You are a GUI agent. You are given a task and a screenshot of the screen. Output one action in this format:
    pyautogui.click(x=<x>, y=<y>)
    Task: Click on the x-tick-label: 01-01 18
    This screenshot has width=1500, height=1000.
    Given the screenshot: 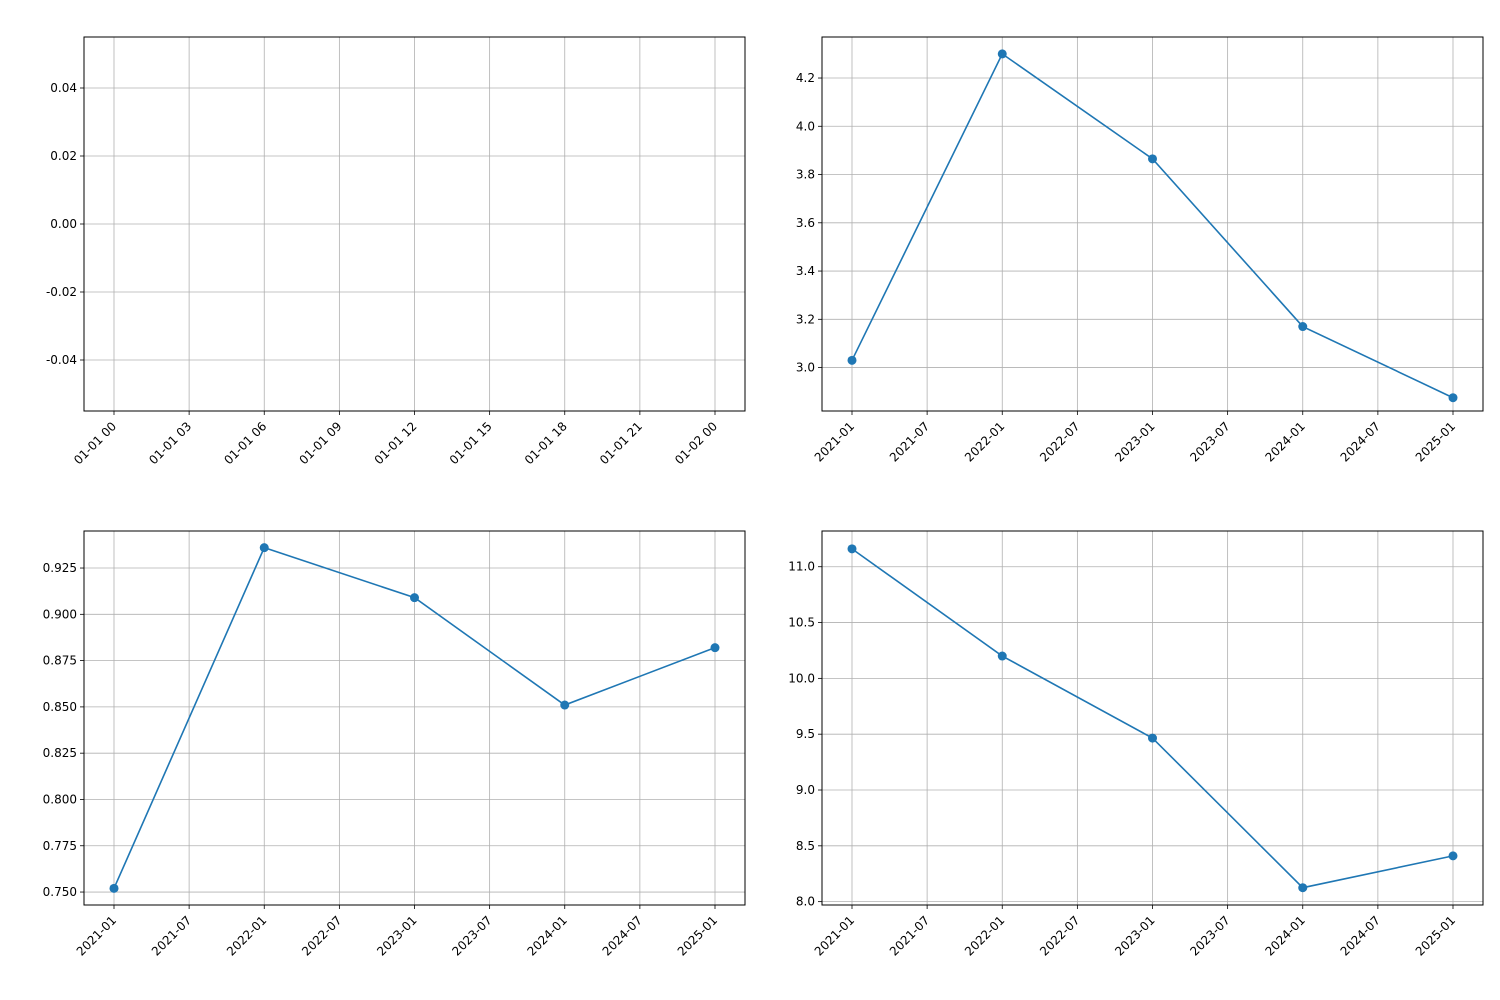 What is the action you would take?
    pyautogui.click(x=546, y=443)
    